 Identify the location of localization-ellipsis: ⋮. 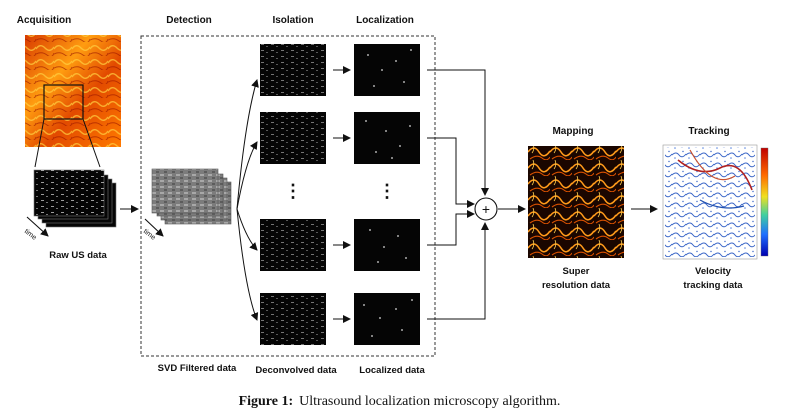
(387, 191).